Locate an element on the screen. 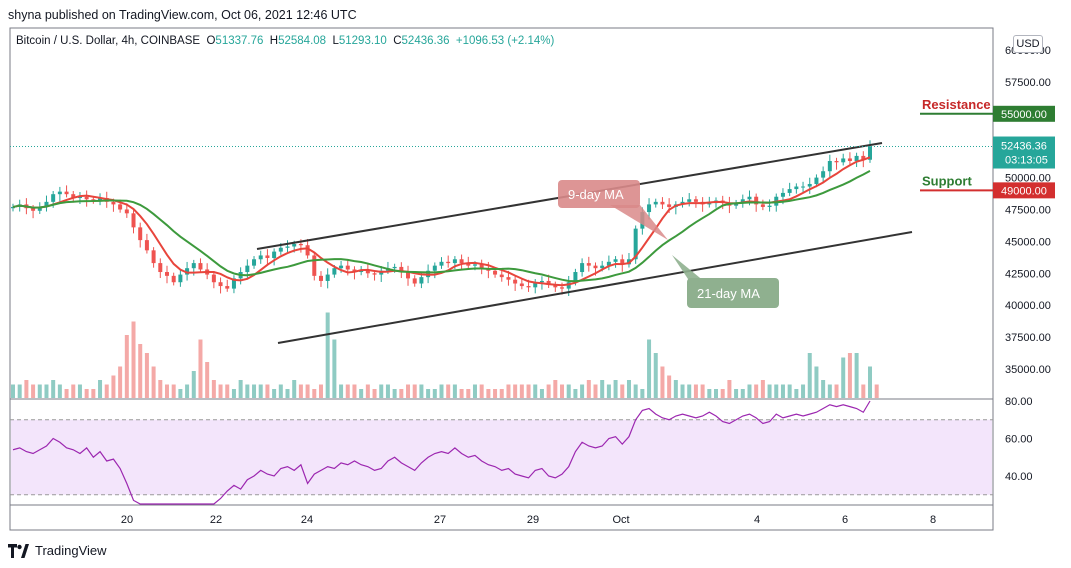  resistance-tag: 55000.00 is located at coordinates (1024, 113).